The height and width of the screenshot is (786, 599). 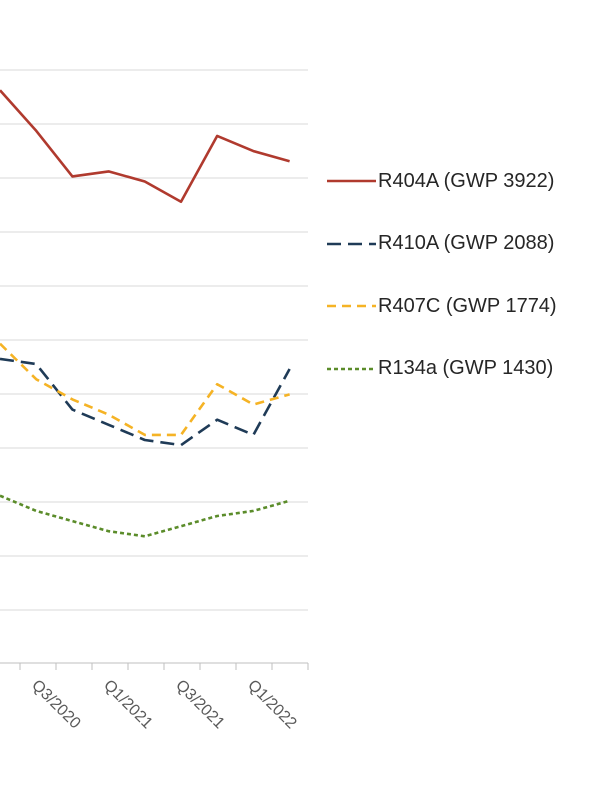 I want to click on x-tick-label: Q1/2021, so click(x=128, y=705).